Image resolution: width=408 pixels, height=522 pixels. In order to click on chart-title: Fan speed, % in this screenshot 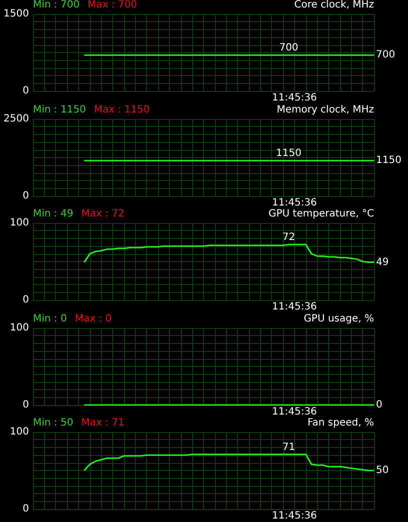, I will do `click(340, 423)`.